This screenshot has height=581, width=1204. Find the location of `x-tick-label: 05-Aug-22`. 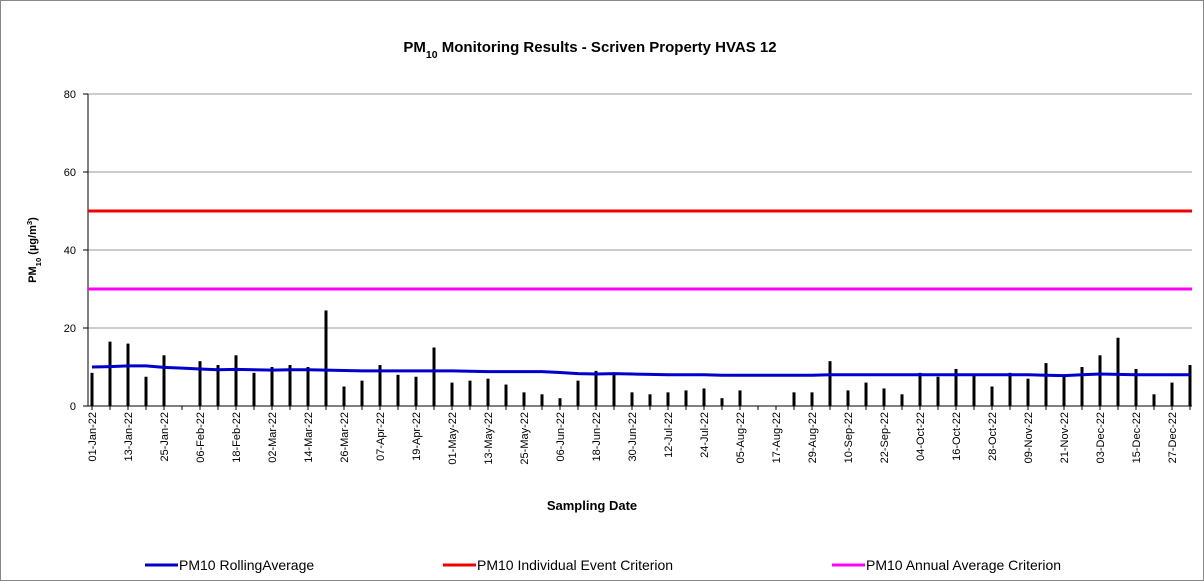

x-tick-label: 05-Aug-22 is located at coordinates (741, 437).